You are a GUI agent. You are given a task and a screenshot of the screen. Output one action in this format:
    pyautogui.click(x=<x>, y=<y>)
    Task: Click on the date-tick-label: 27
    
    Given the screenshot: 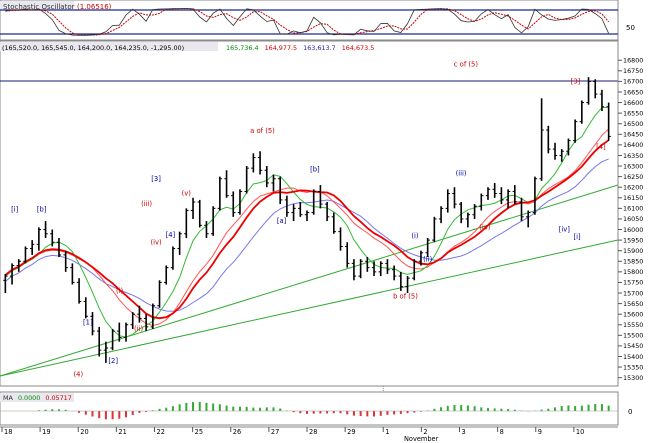 What is the action you would take?
    pyautogui.click(x=275, y=432)
    